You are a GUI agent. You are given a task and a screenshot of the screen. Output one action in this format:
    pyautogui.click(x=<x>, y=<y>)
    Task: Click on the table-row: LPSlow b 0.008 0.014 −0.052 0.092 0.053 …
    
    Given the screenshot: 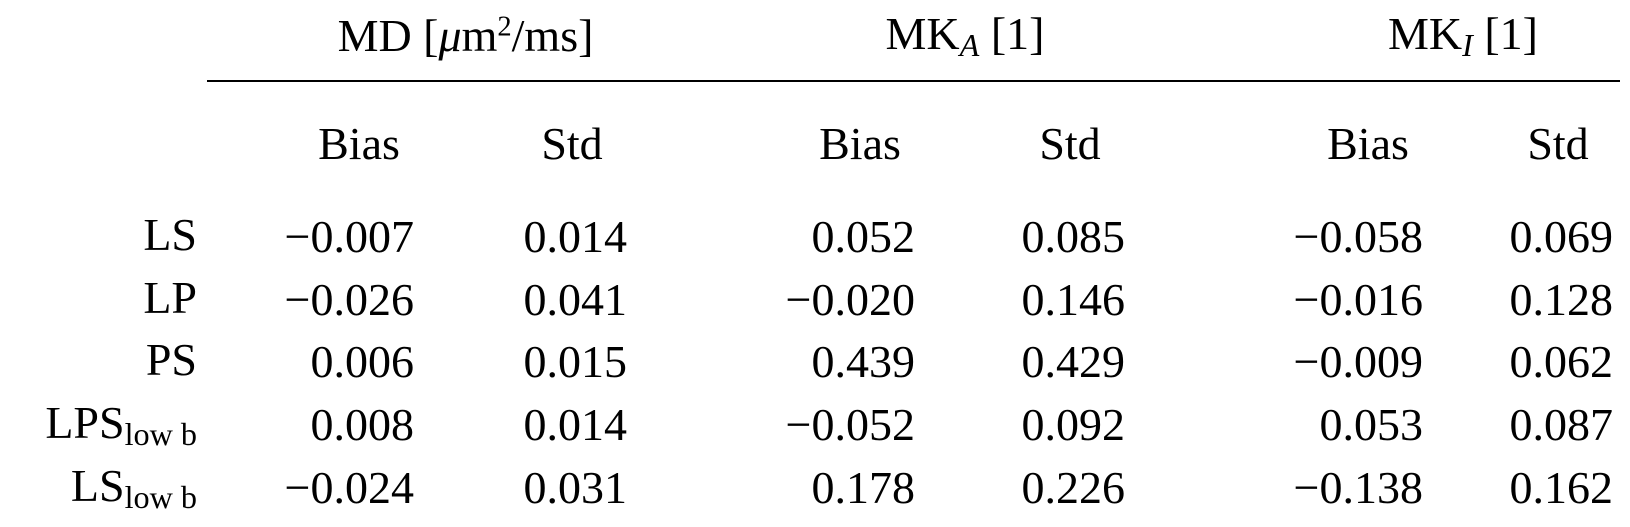 What is the action you would take?
    pyautogui.click(x=815, y=425)
    